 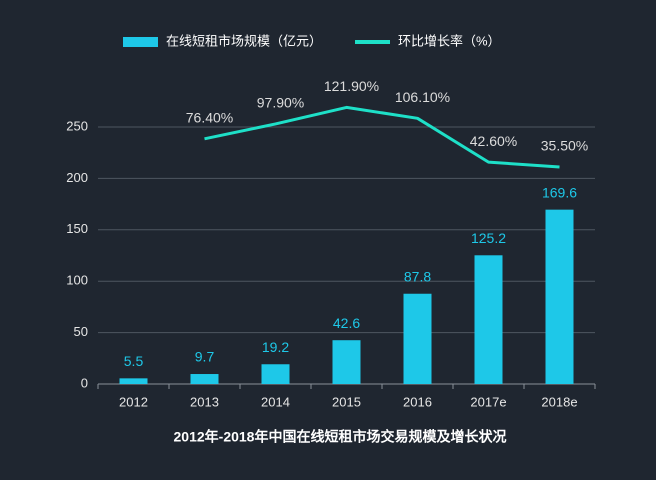 What do you see at coordinates (275, 347) in the screenshot?
I see `bar-value-label: 19.2` at bounding box center [275, 347].